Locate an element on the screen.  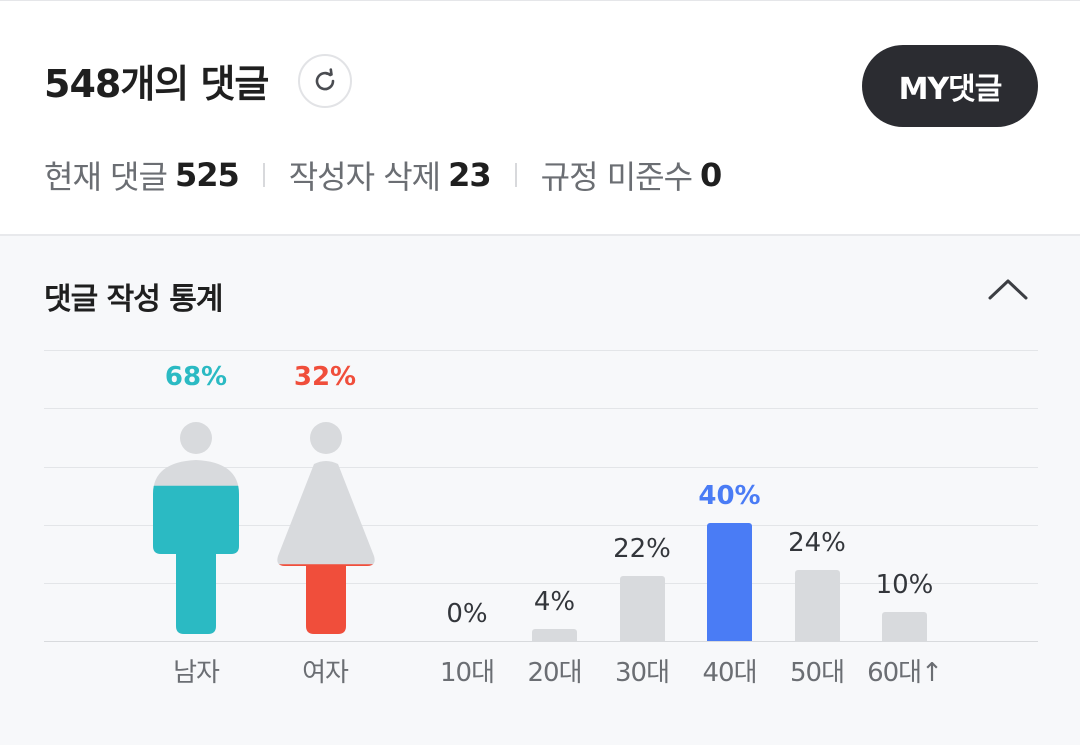
male-label: 남자 is located at coordinates (196, 673).